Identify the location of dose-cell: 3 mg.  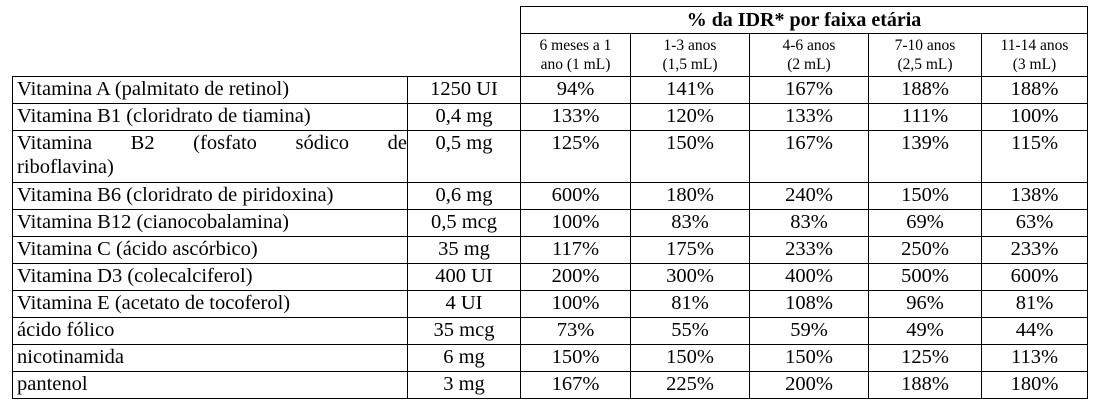
(464, 385).